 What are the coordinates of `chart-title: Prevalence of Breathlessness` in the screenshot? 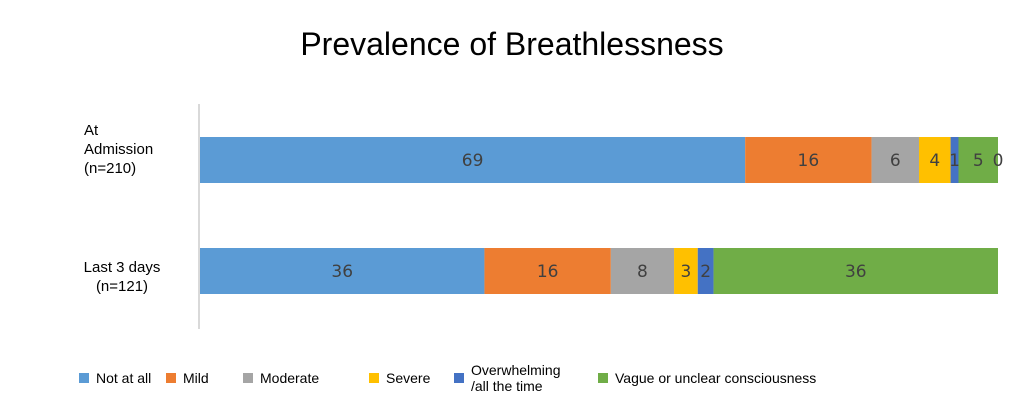 It's located at (512, 44).